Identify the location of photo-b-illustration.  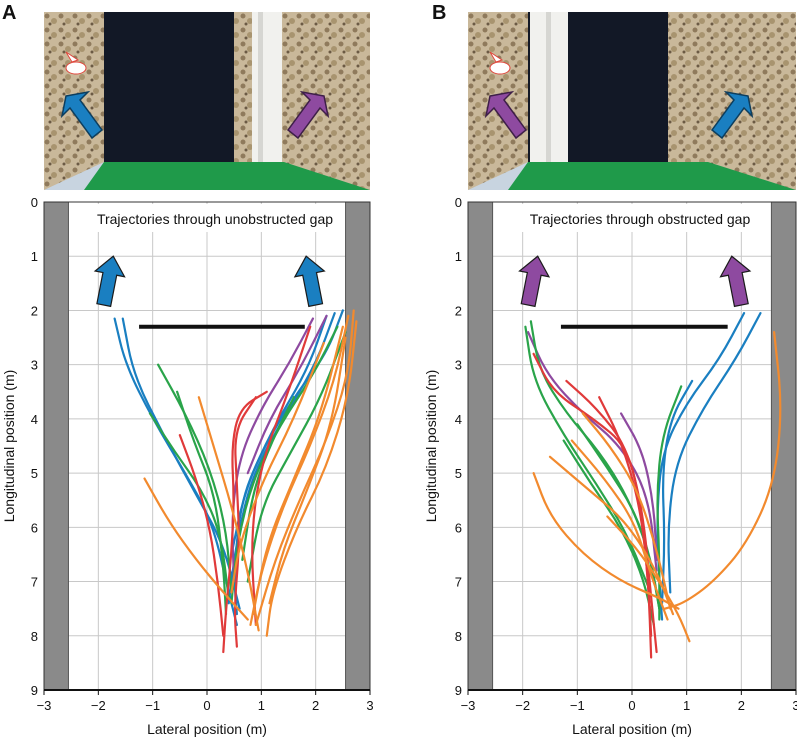
(632, 101).